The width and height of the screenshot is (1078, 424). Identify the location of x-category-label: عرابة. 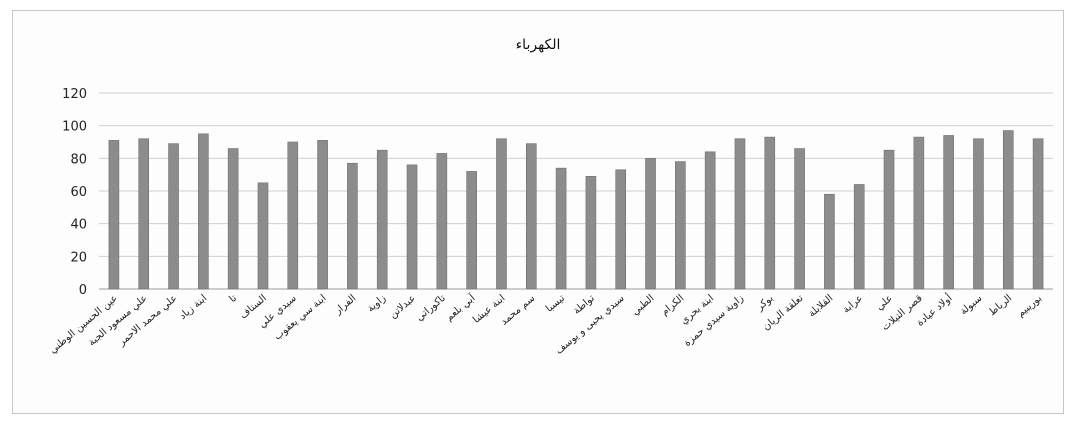
(853, 304).